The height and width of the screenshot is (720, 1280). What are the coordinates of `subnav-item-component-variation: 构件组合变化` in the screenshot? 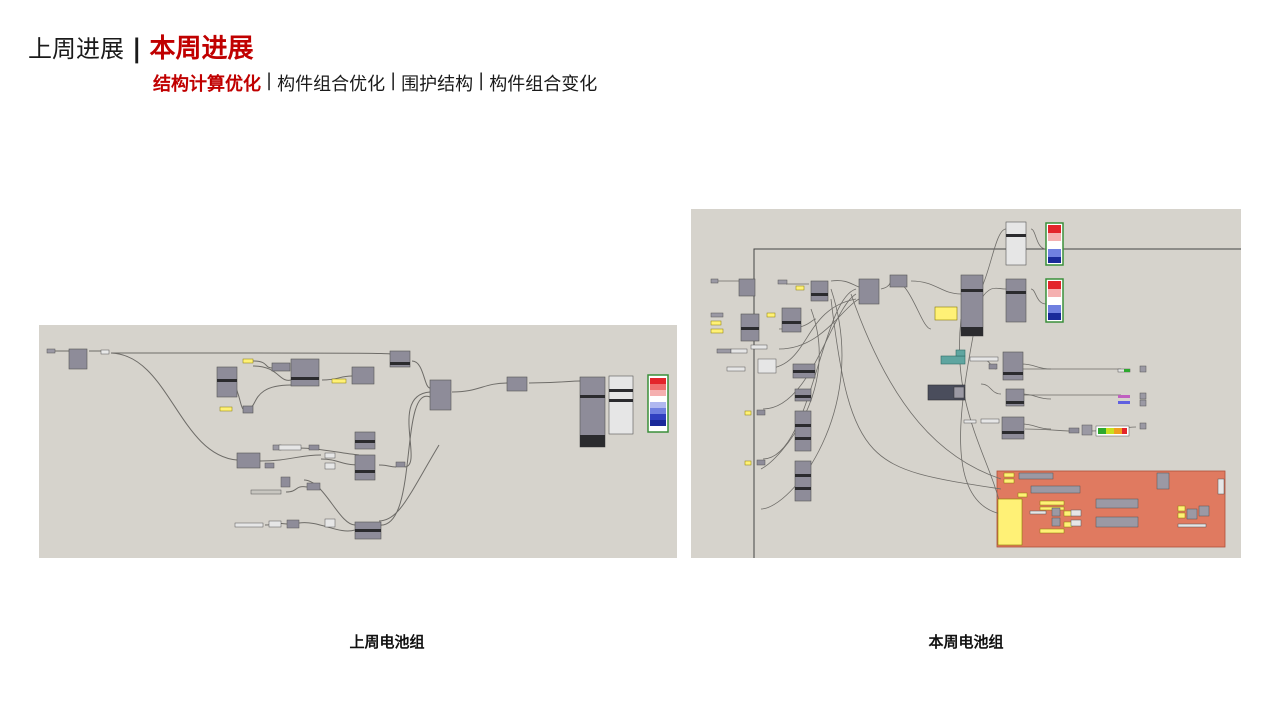 It's located at (543, 84).